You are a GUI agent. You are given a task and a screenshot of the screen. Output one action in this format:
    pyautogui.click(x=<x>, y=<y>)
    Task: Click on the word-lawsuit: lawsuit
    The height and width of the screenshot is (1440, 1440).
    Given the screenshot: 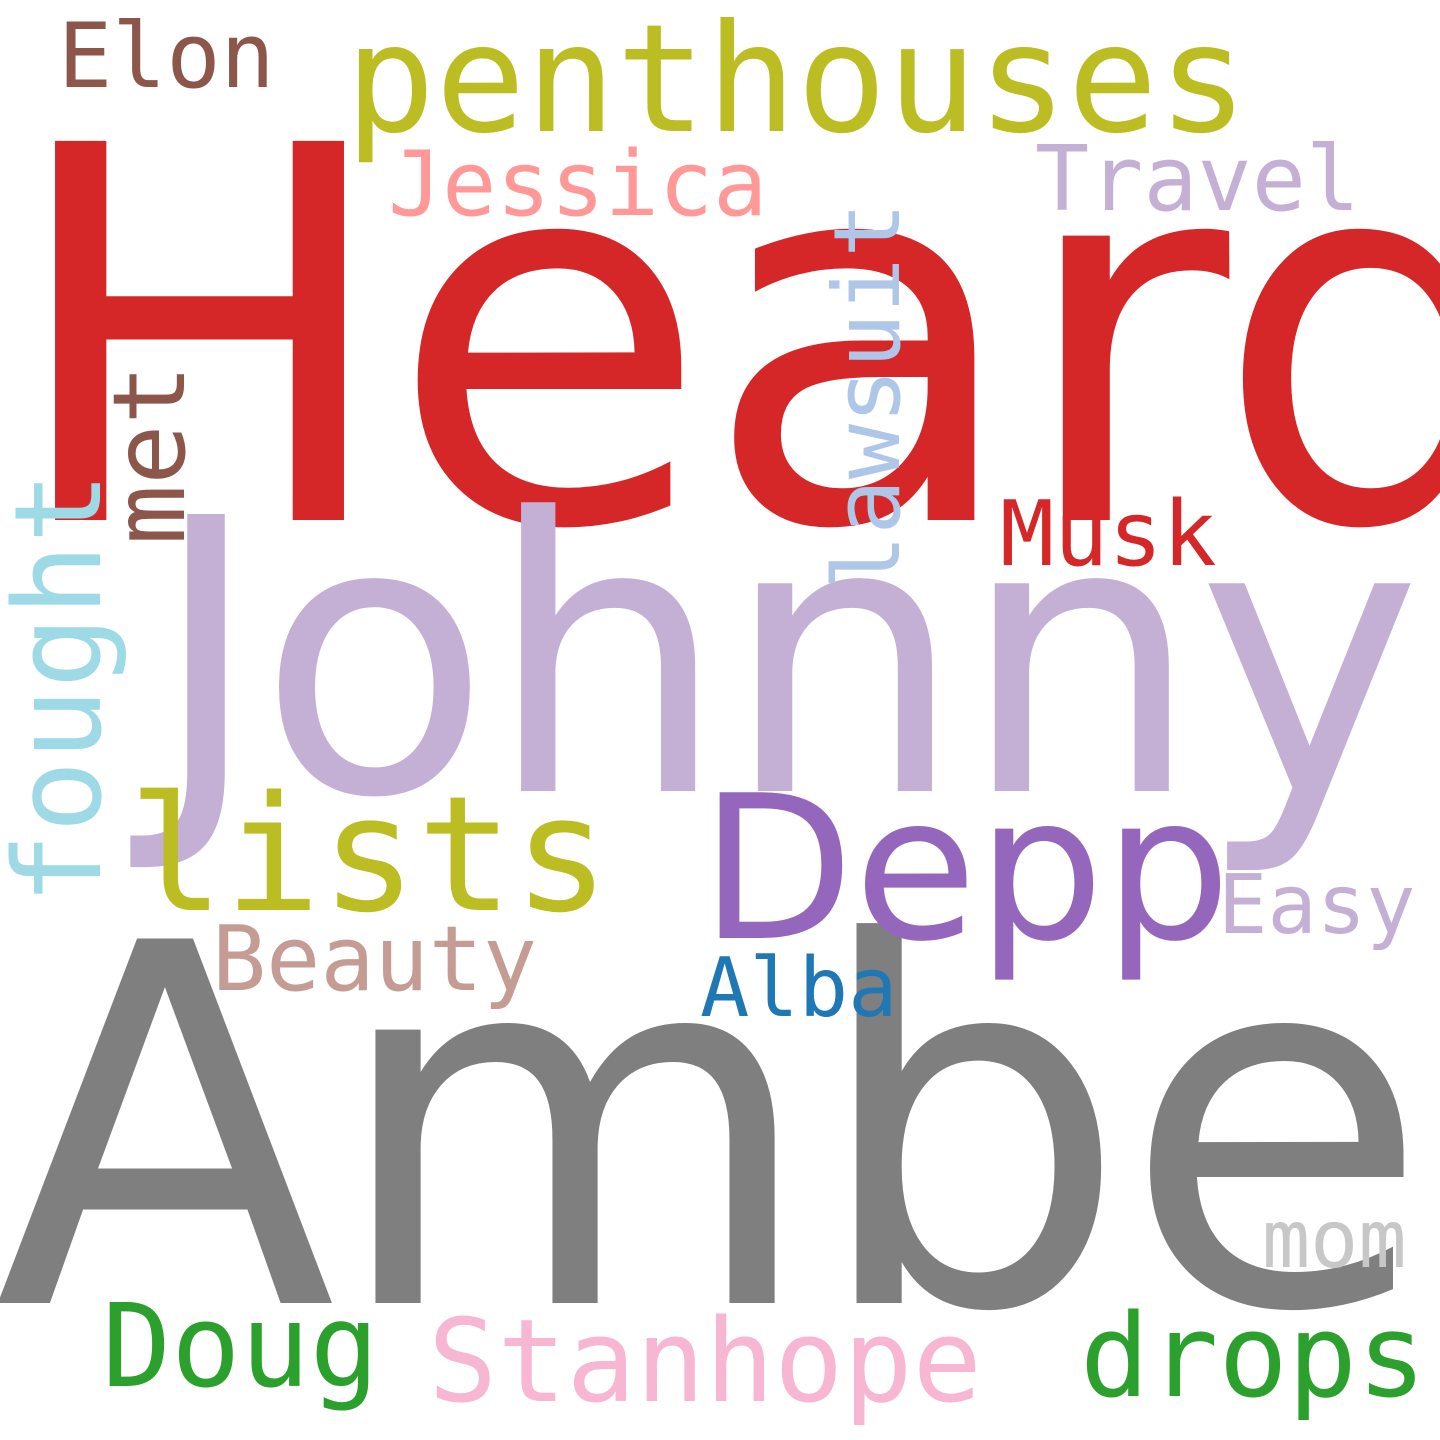 What is the action you would take?
    pyautogui.click(x=867, y=396)
    